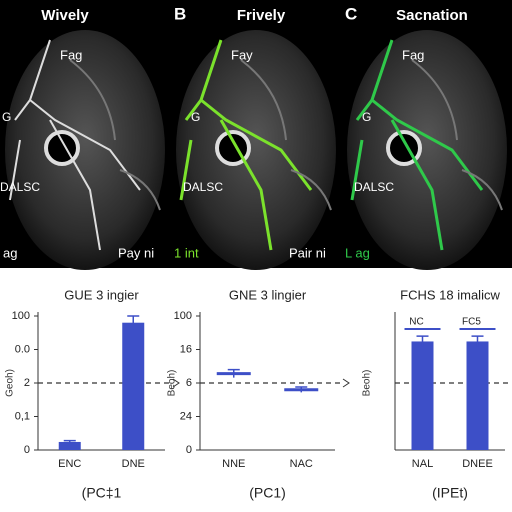  Describe the element at coordinates (69, 464) in the screenshot. I see `x-tick-label: ENC` at that location.